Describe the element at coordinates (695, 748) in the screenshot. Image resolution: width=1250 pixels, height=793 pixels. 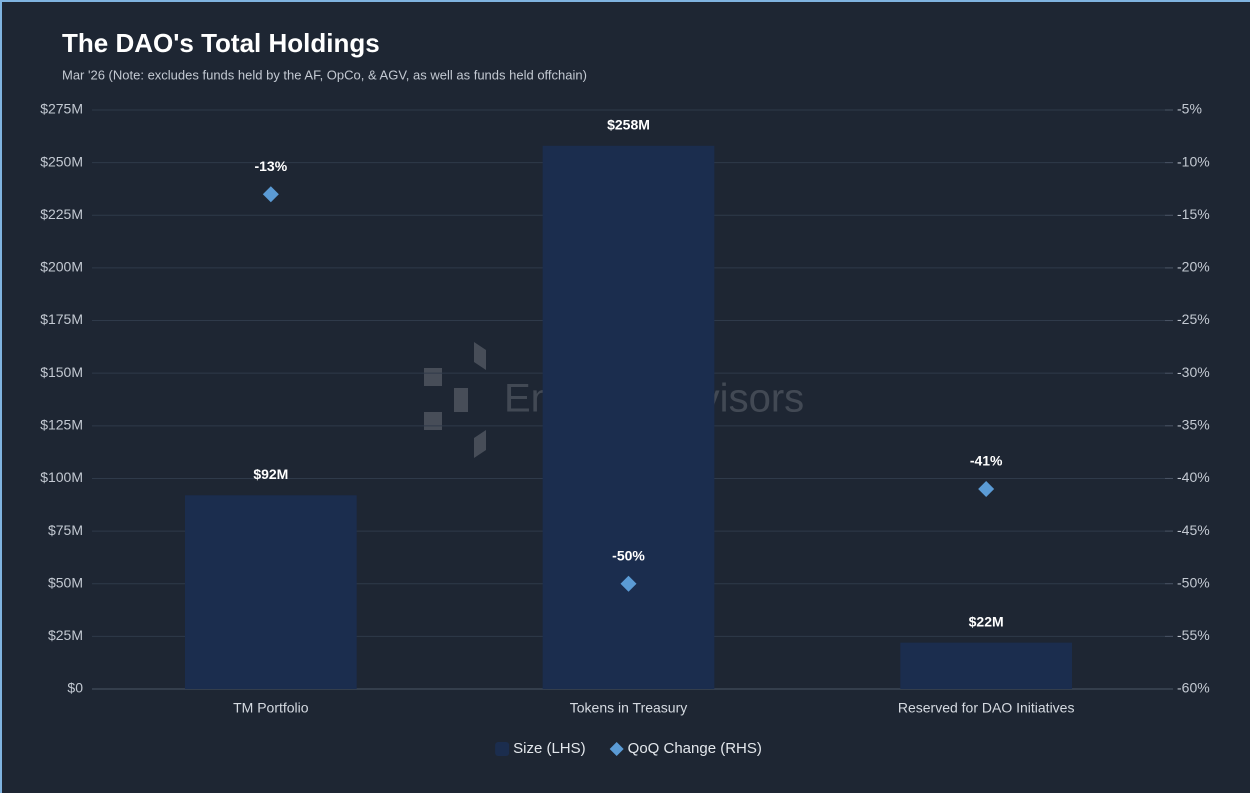
I see `legend-label: QoQ Change (RHS)` at that location.